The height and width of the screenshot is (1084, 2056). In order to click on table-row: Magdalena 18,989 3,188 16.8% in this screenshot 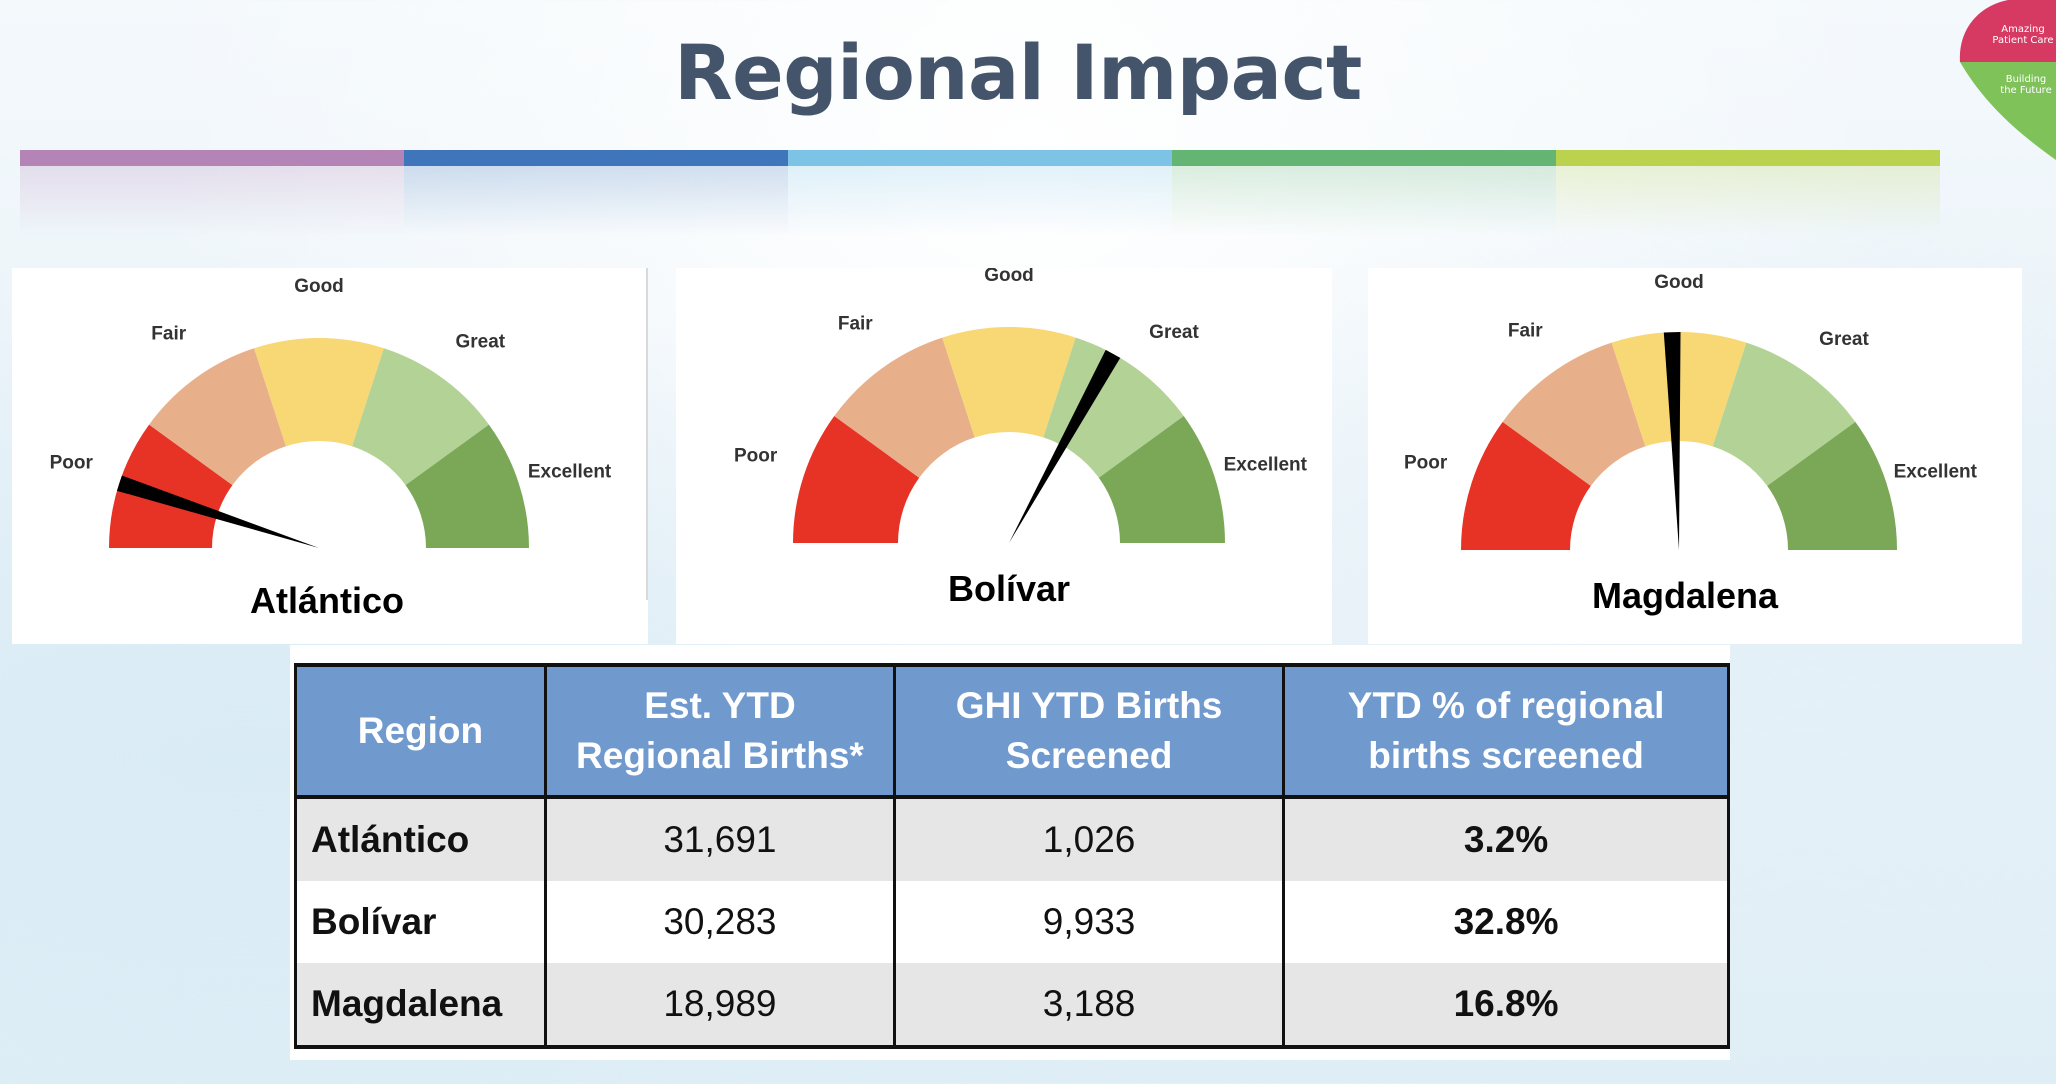, I will do `click(1012, 1005)`.